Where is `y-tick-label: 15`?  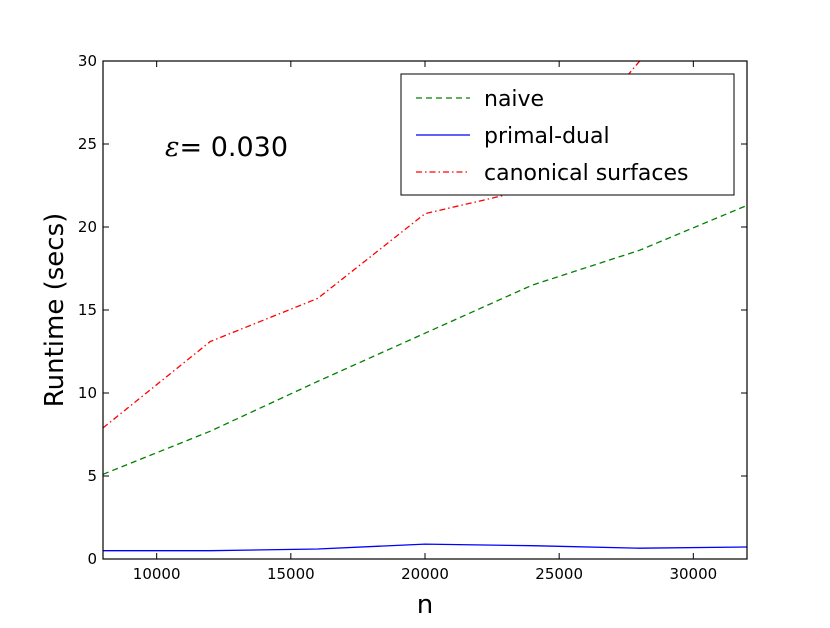
y-tick-label: 15 is located at coordinates (87, 310).